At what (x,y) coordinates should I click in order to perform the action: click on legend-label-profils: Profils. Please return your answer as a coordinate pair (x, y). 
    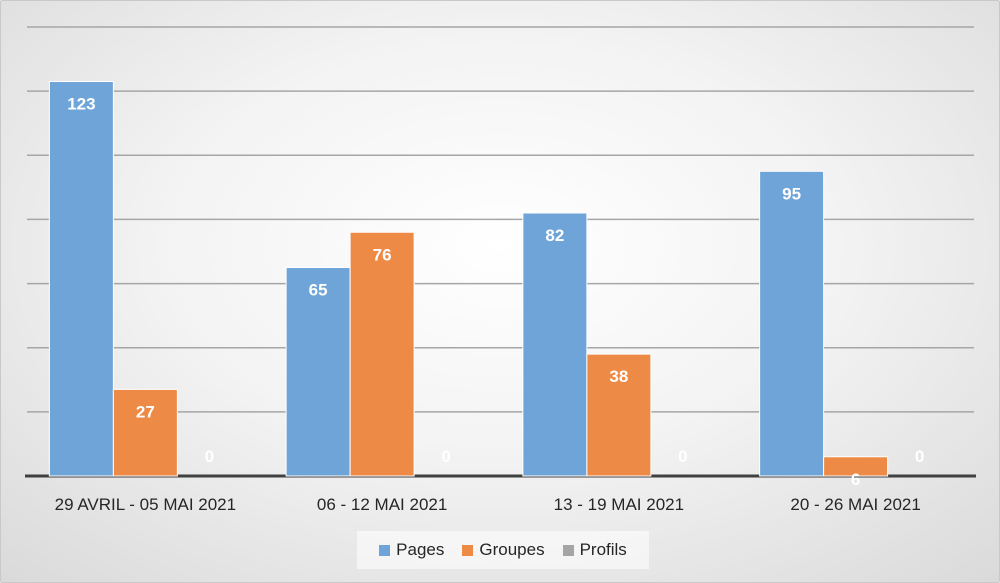
    Looking at the image, I should click on (603, 549).